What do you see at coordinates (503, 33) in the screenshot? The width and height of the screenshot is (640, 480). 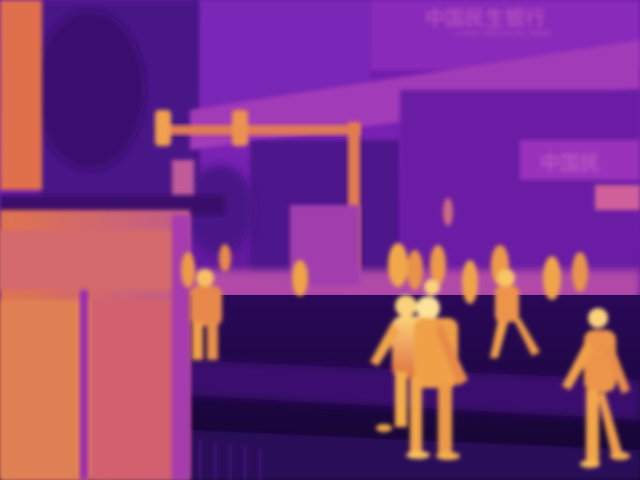 I see `bank-sign-top-subtext: CHINA MINSHENG BANK` at bounding box center [503, 33].